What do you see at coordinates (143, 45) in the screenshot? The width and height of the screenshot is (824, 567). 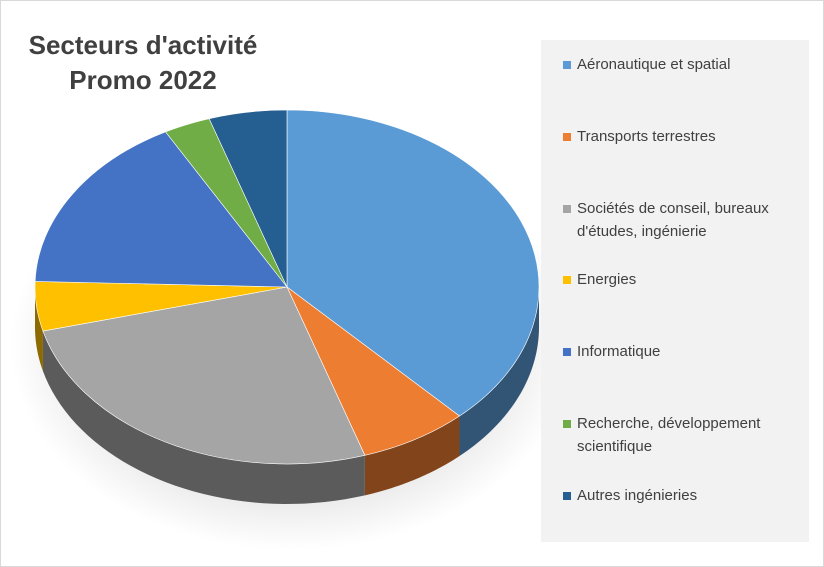 I see `chart-title-line-1: Secteurs d'activité` at bounding box center [143, 45].